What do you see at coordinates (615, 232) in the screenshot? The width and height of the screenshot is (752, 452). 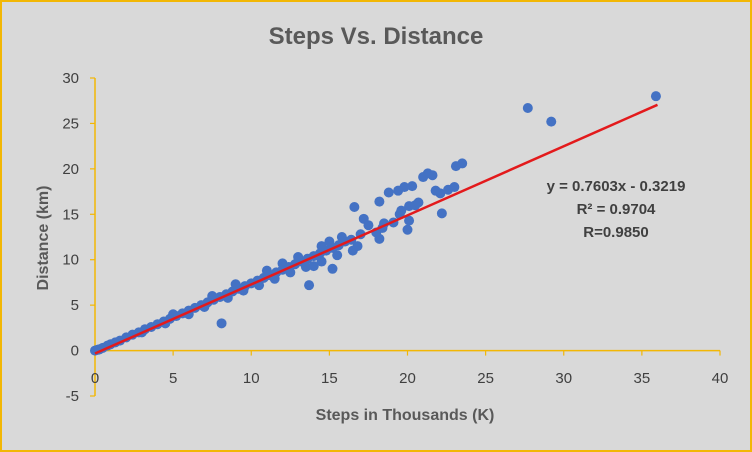 I see `r-label: R=0.9850` at bounding box center [615, 232].